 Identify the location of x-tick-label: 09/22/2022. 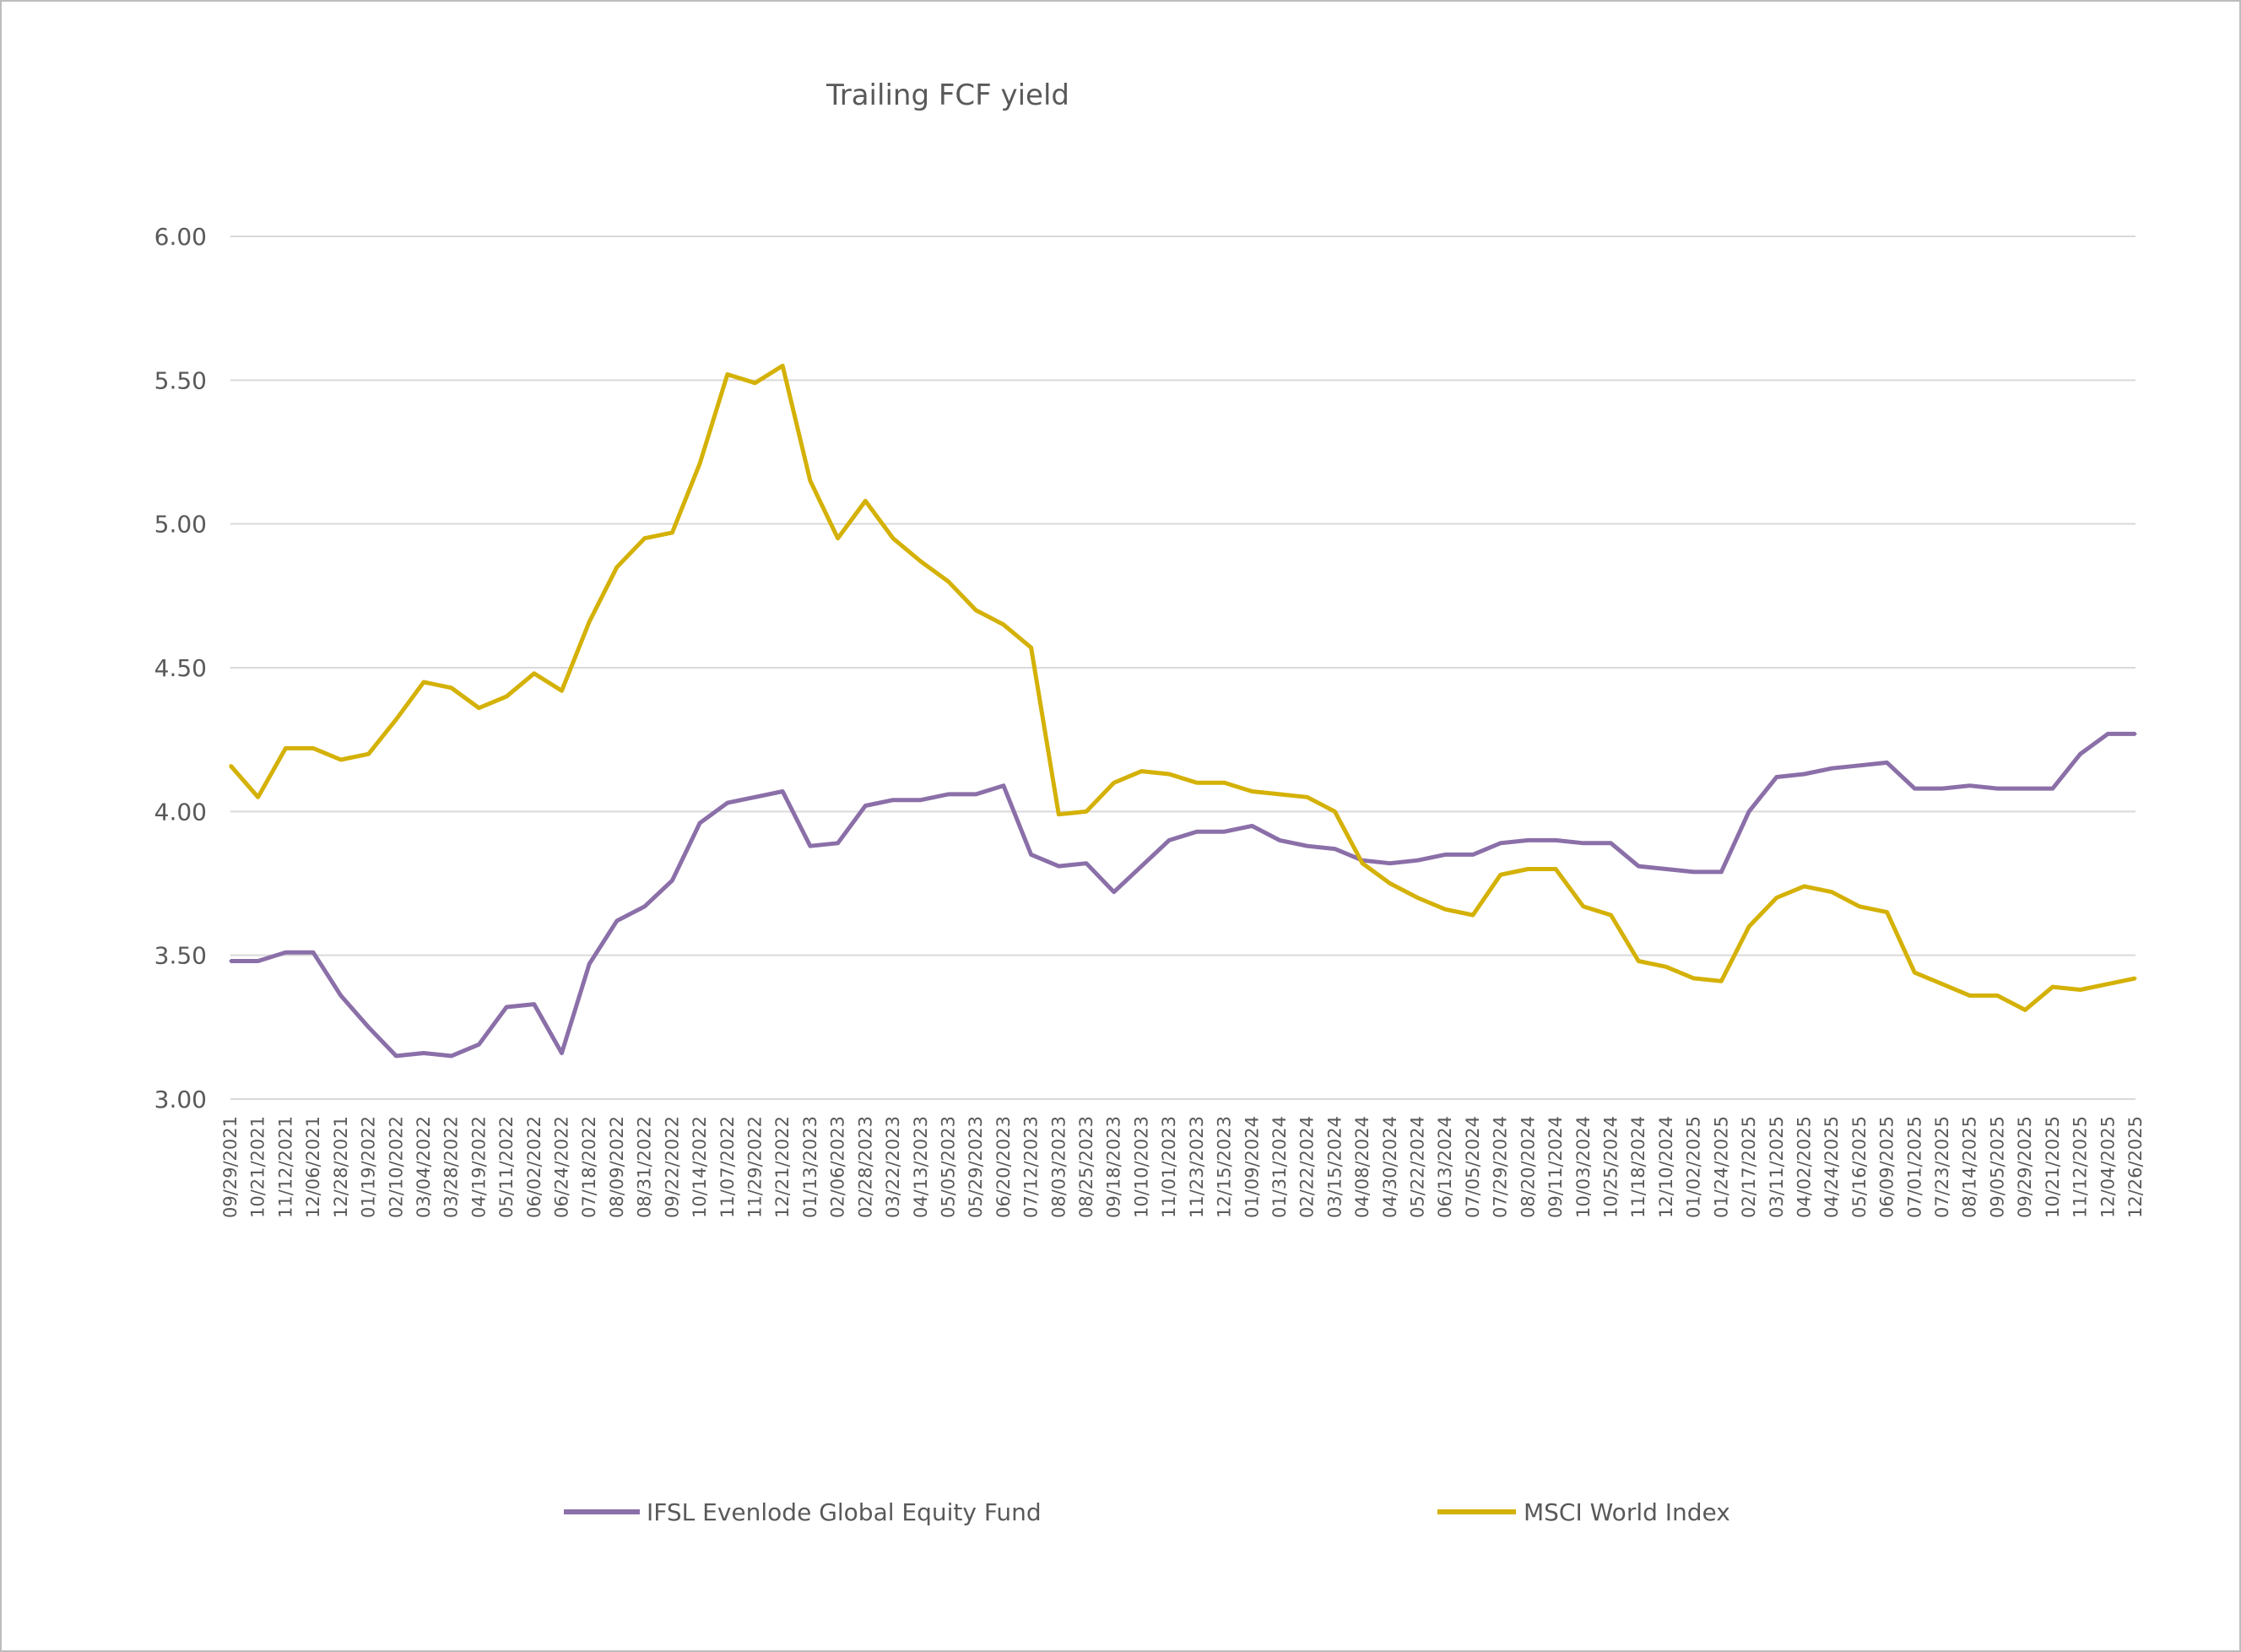
(672, 1167).